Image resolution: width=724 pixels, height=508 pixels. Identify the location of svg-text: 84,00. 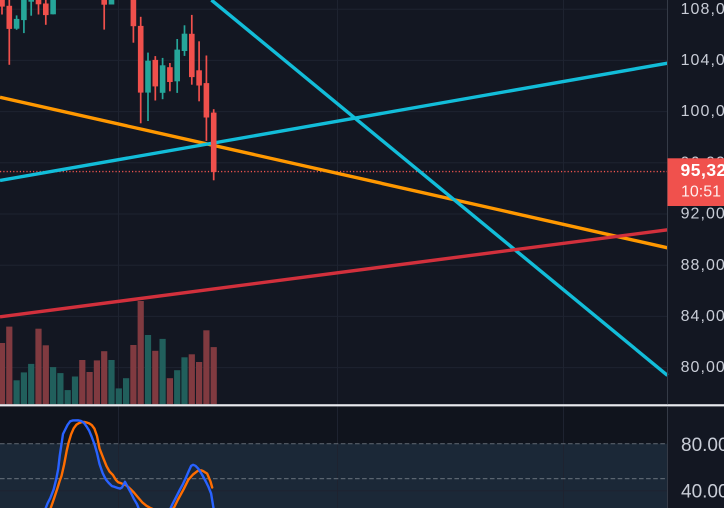
(702, 316).